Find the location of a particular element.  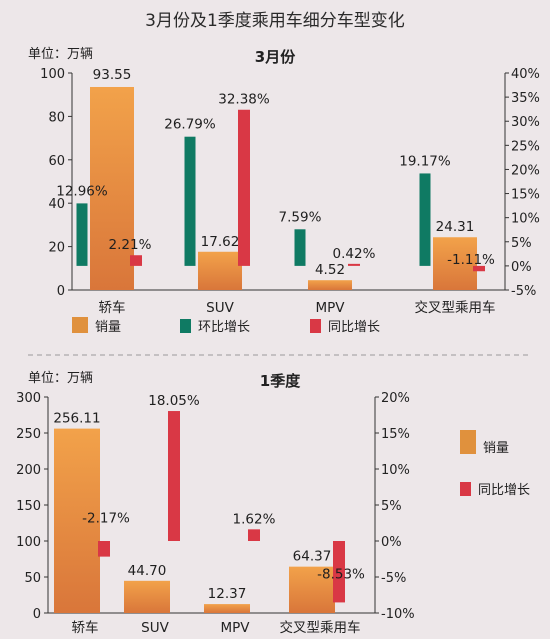

data-label: 18.05% is located at coordinates (174, 401).